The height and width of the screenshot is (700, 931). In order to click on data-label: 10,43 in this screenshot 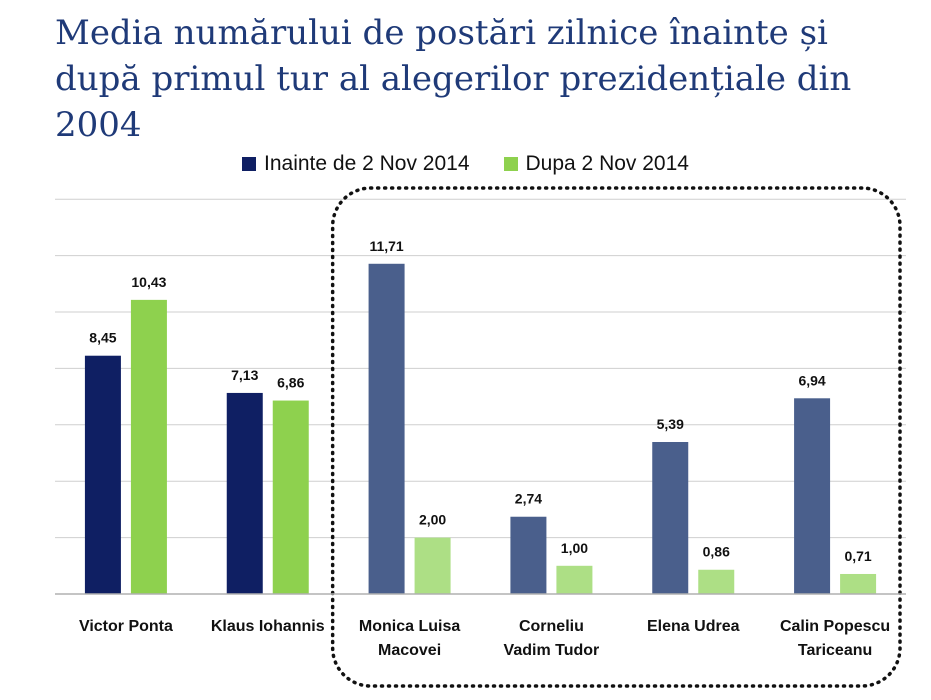, I will do `click(148, 282)`.